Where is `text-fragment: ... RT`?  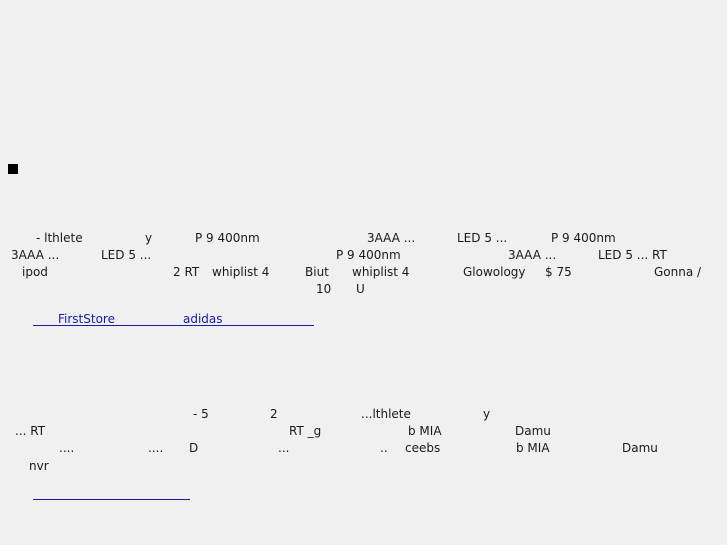
text-fragment: ... RT is located at coordinates (30, 431).